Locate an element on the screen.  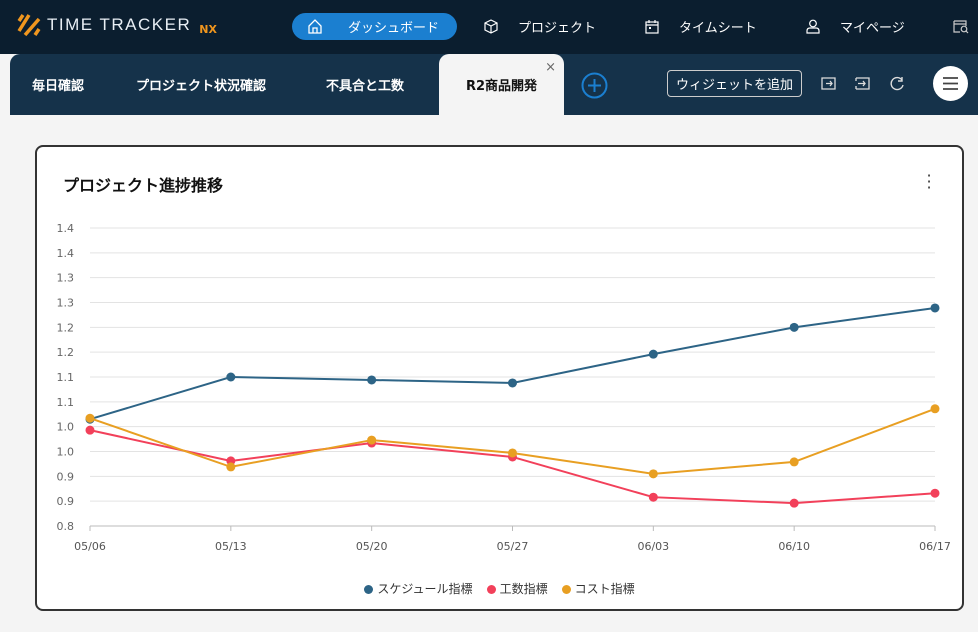
nav-project: プロジェクト is located at coordinates (540, 26).